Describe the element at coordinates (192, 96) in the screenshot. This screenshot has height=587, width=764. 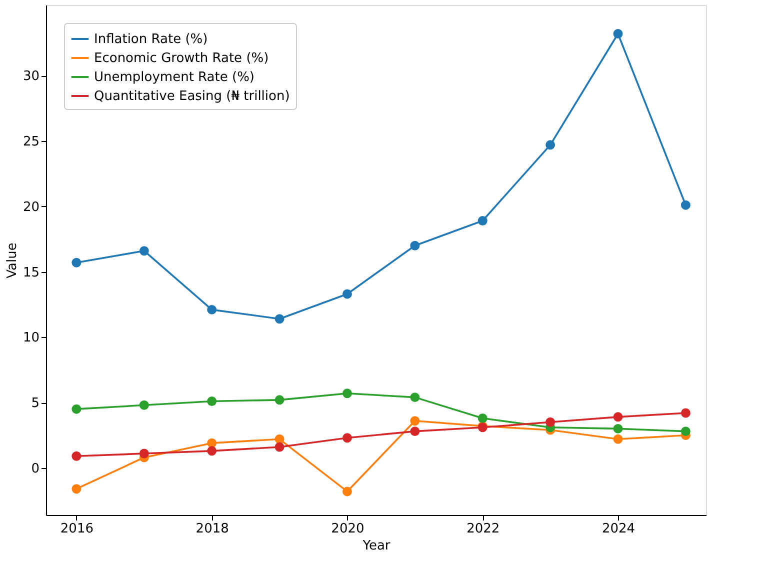
I see `legend-label: Quantitative Easing (₦ trillion)` at that location.